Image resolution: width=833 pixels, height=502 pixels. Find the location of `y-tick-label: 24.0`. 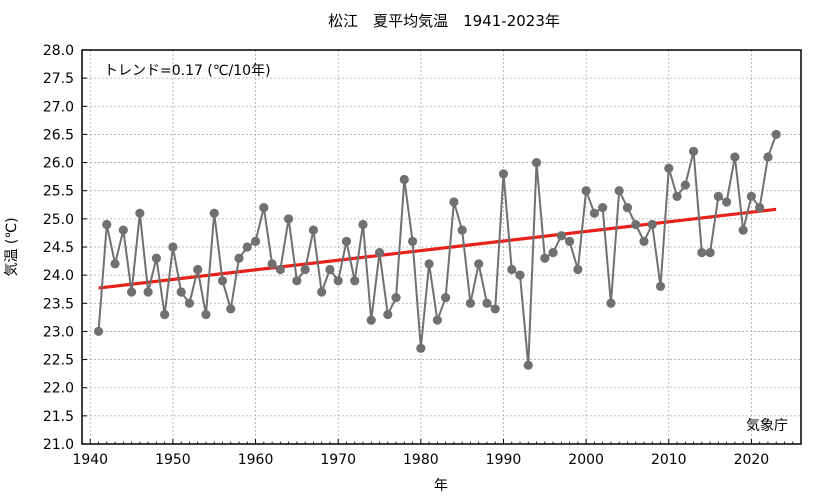

y-tick-label: 24.0 is located at coordinates (58, 276).